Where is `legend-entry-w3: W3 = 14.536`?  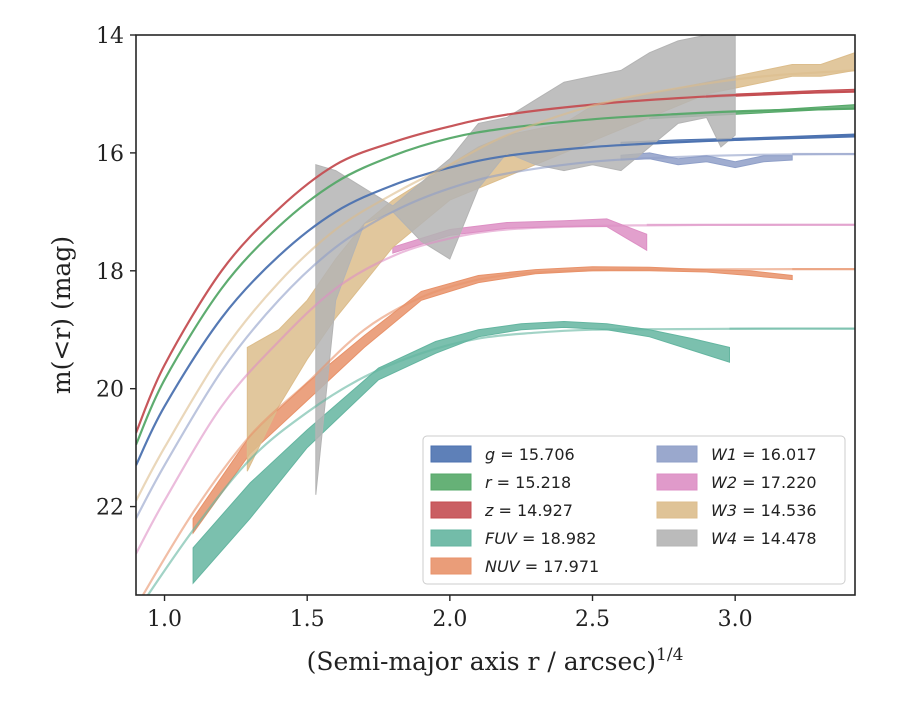 legend-entry-w3: W3 = 14.536 is located at coordinates (764, 510).